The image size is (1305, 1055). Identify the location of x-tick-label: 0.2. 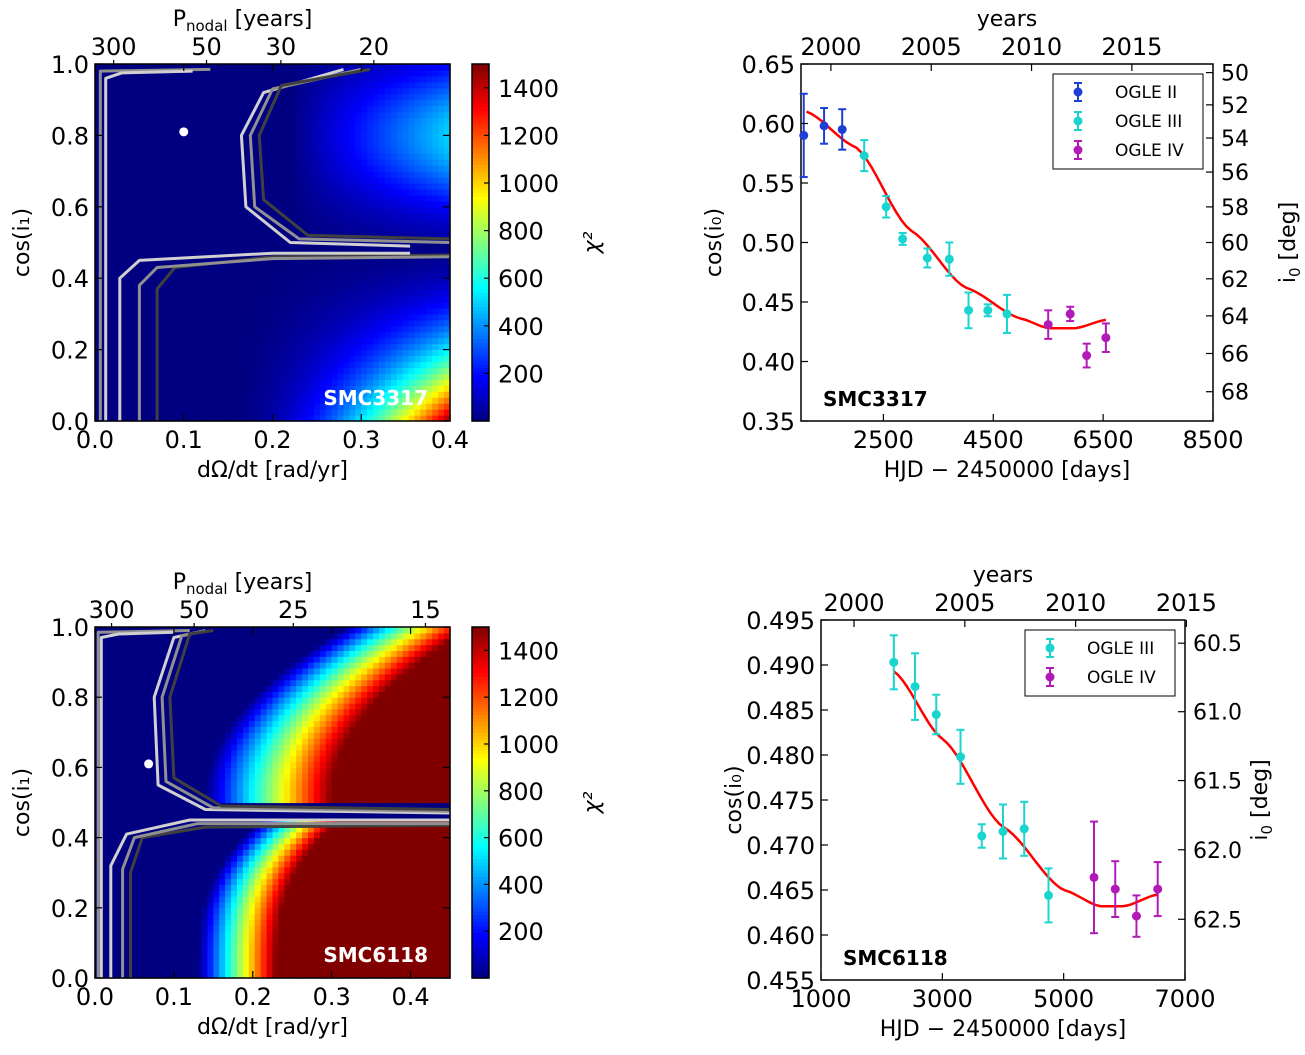
(272, 440).